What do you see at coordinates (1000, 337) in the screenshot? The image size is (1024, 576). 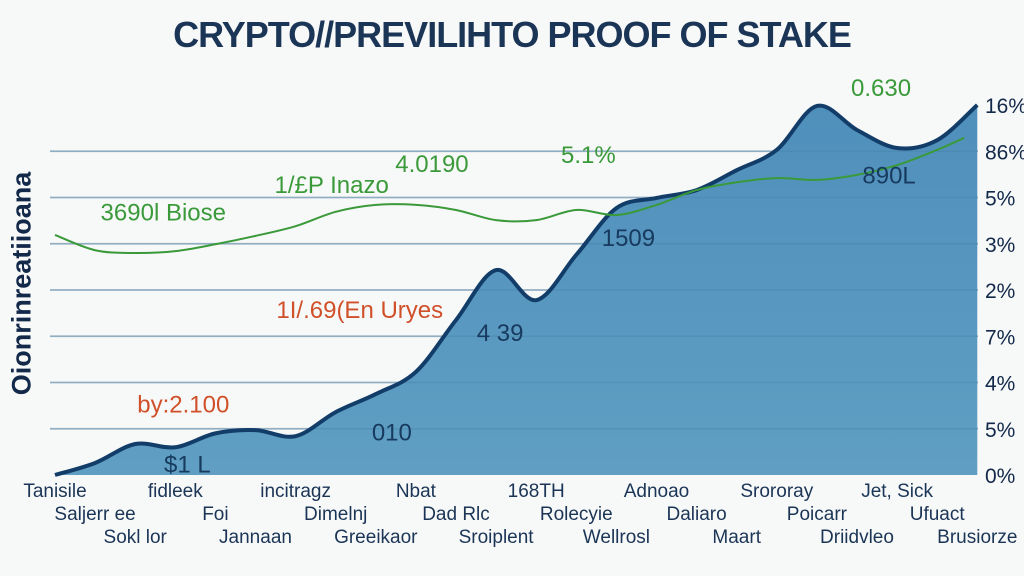 I see `y-tick-label: 7%` at bounding box center [1000, 337].